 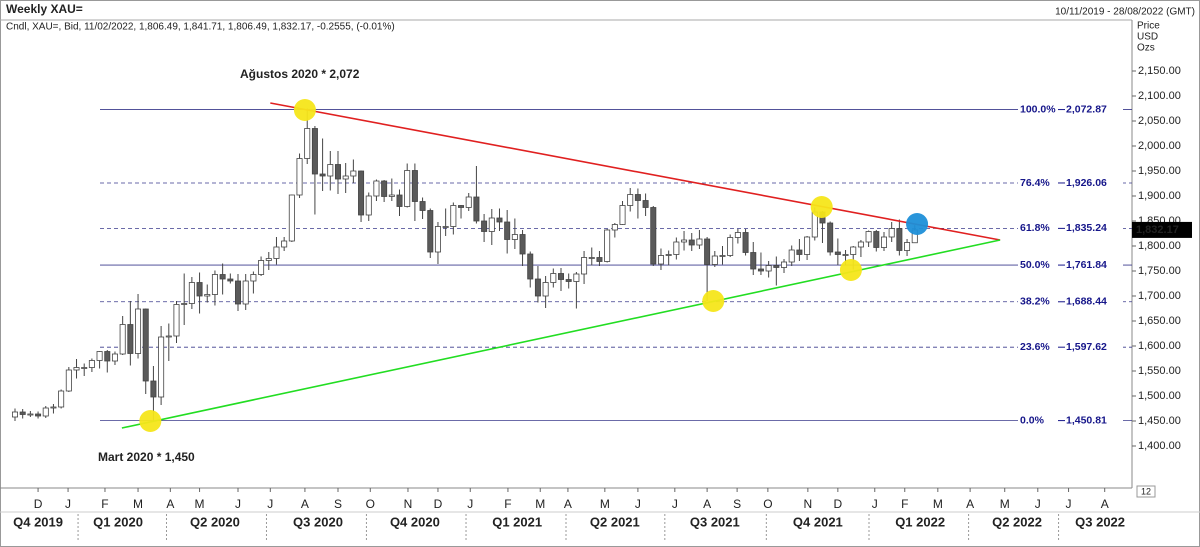 What do you see at coordinates (1159, 146) in the screenshot?
I see `y-tick-label: 2,000.00` at bounding box center [1159, 146].